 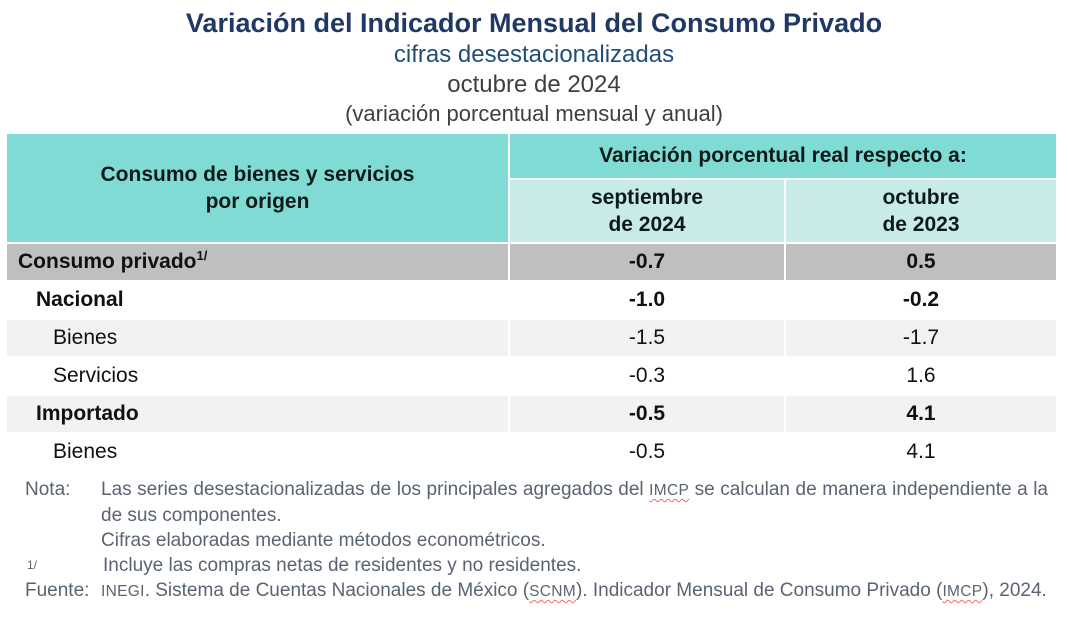 What do you see at coordinates (257, 376) in the screenshot?
I see `row-label: Servicios` at bounding box center [257, 376].